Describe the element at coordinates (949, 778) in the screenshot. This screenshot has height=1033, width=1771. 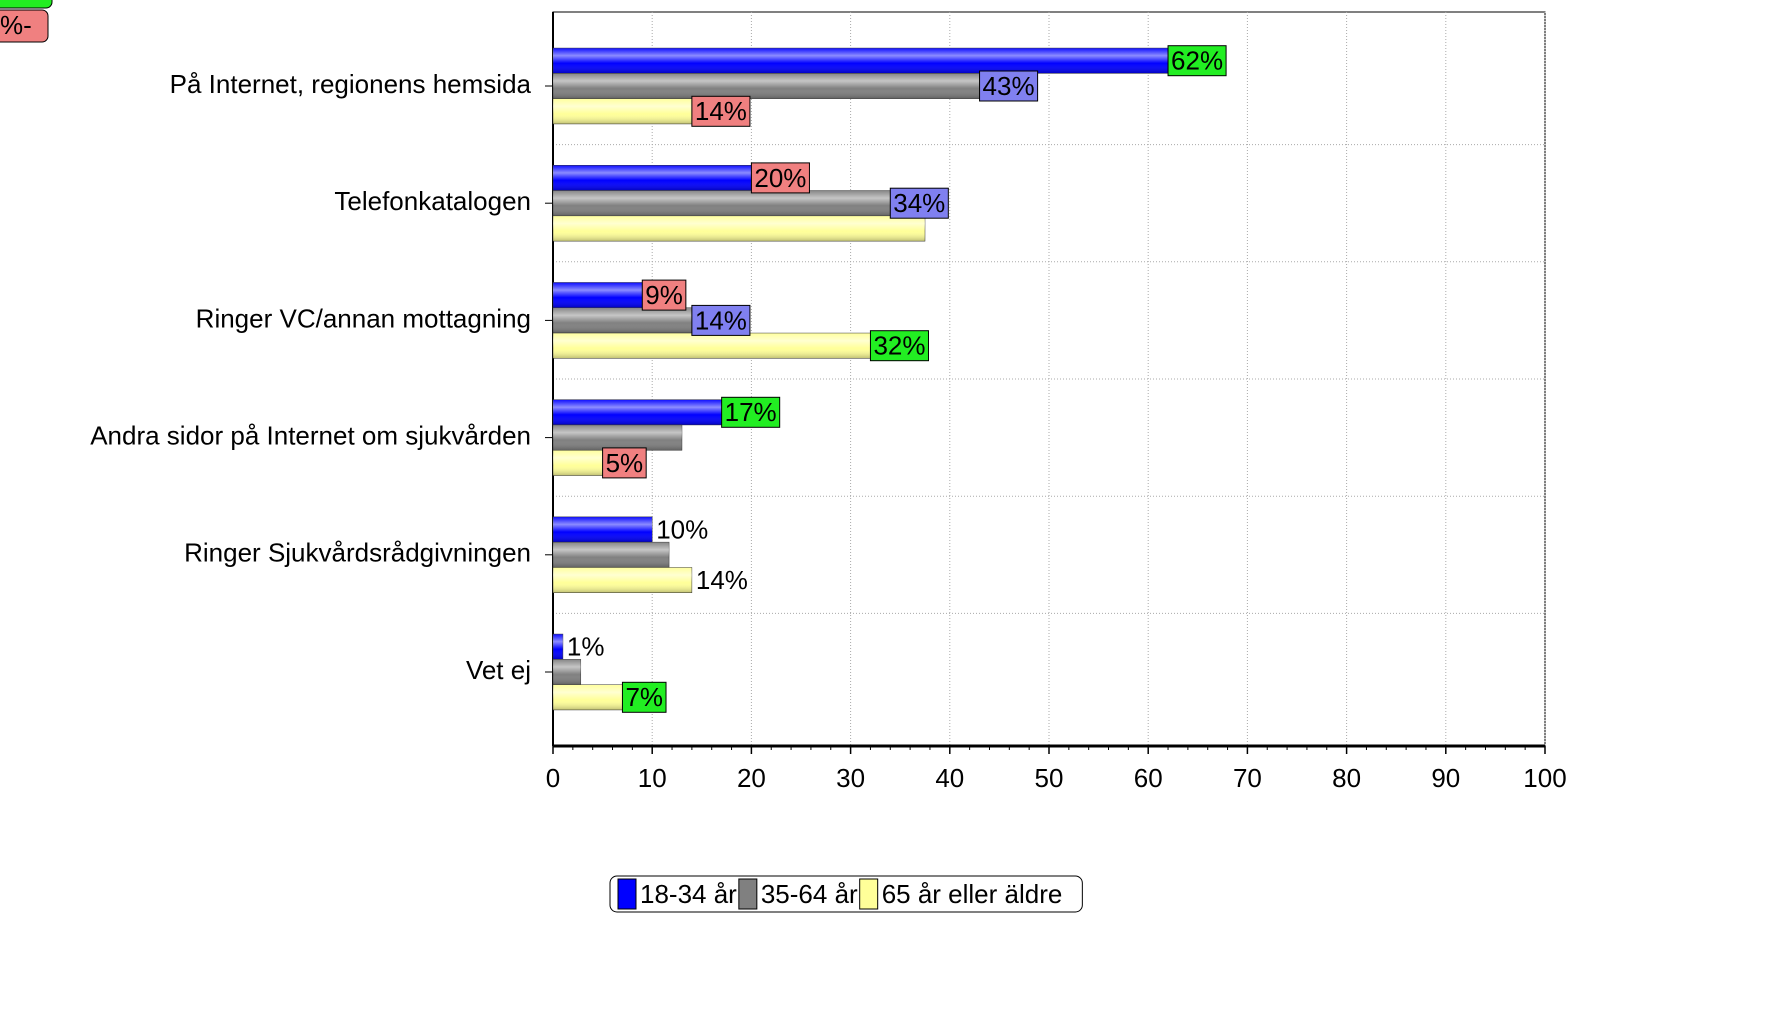
I see `x-tick-label: 40` at that location.